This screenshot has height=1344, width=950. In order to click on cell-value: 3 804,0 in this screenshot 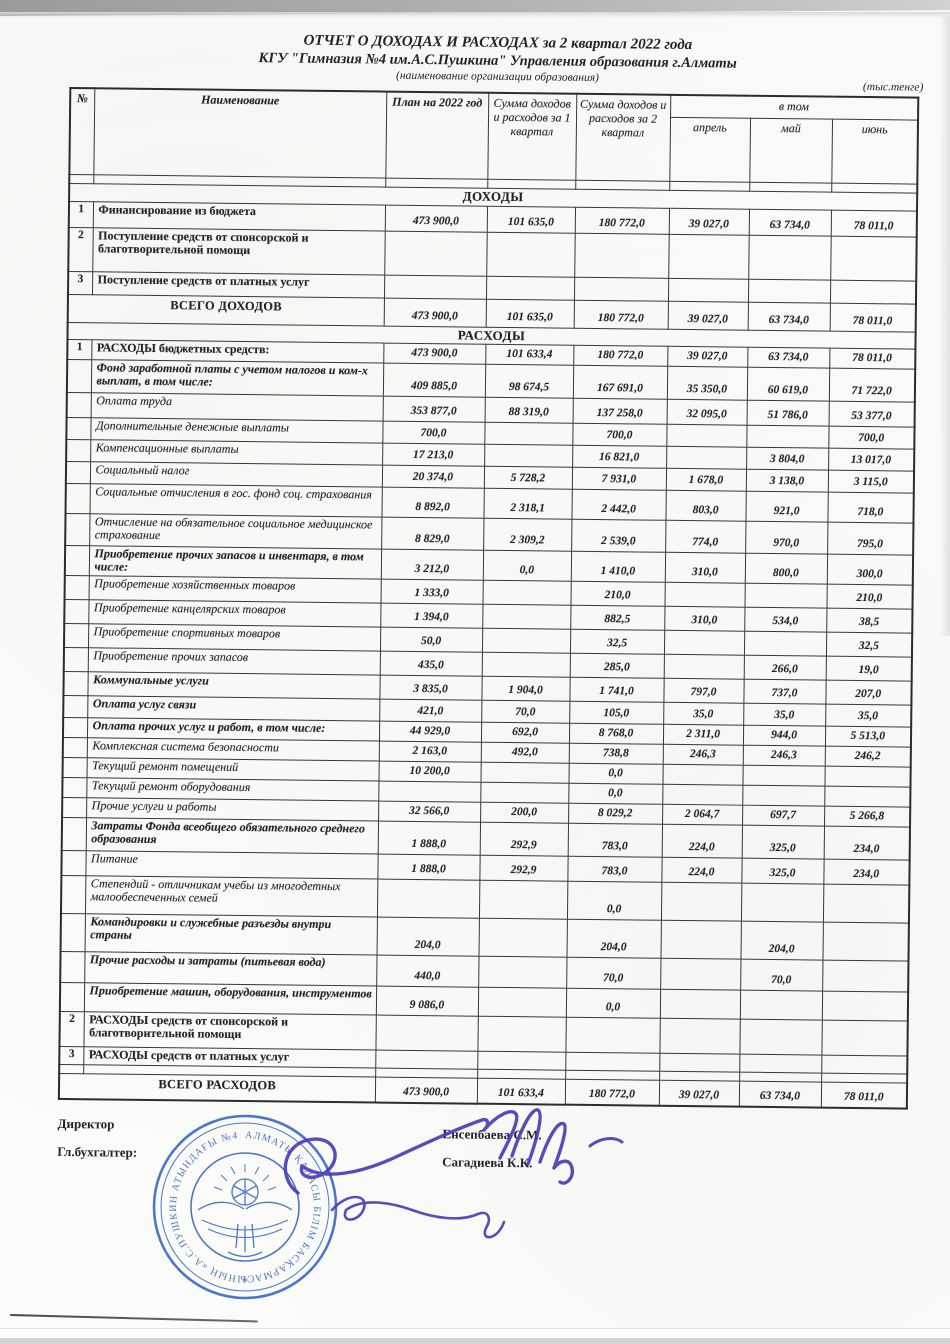, I will do `click(787, 458)`.